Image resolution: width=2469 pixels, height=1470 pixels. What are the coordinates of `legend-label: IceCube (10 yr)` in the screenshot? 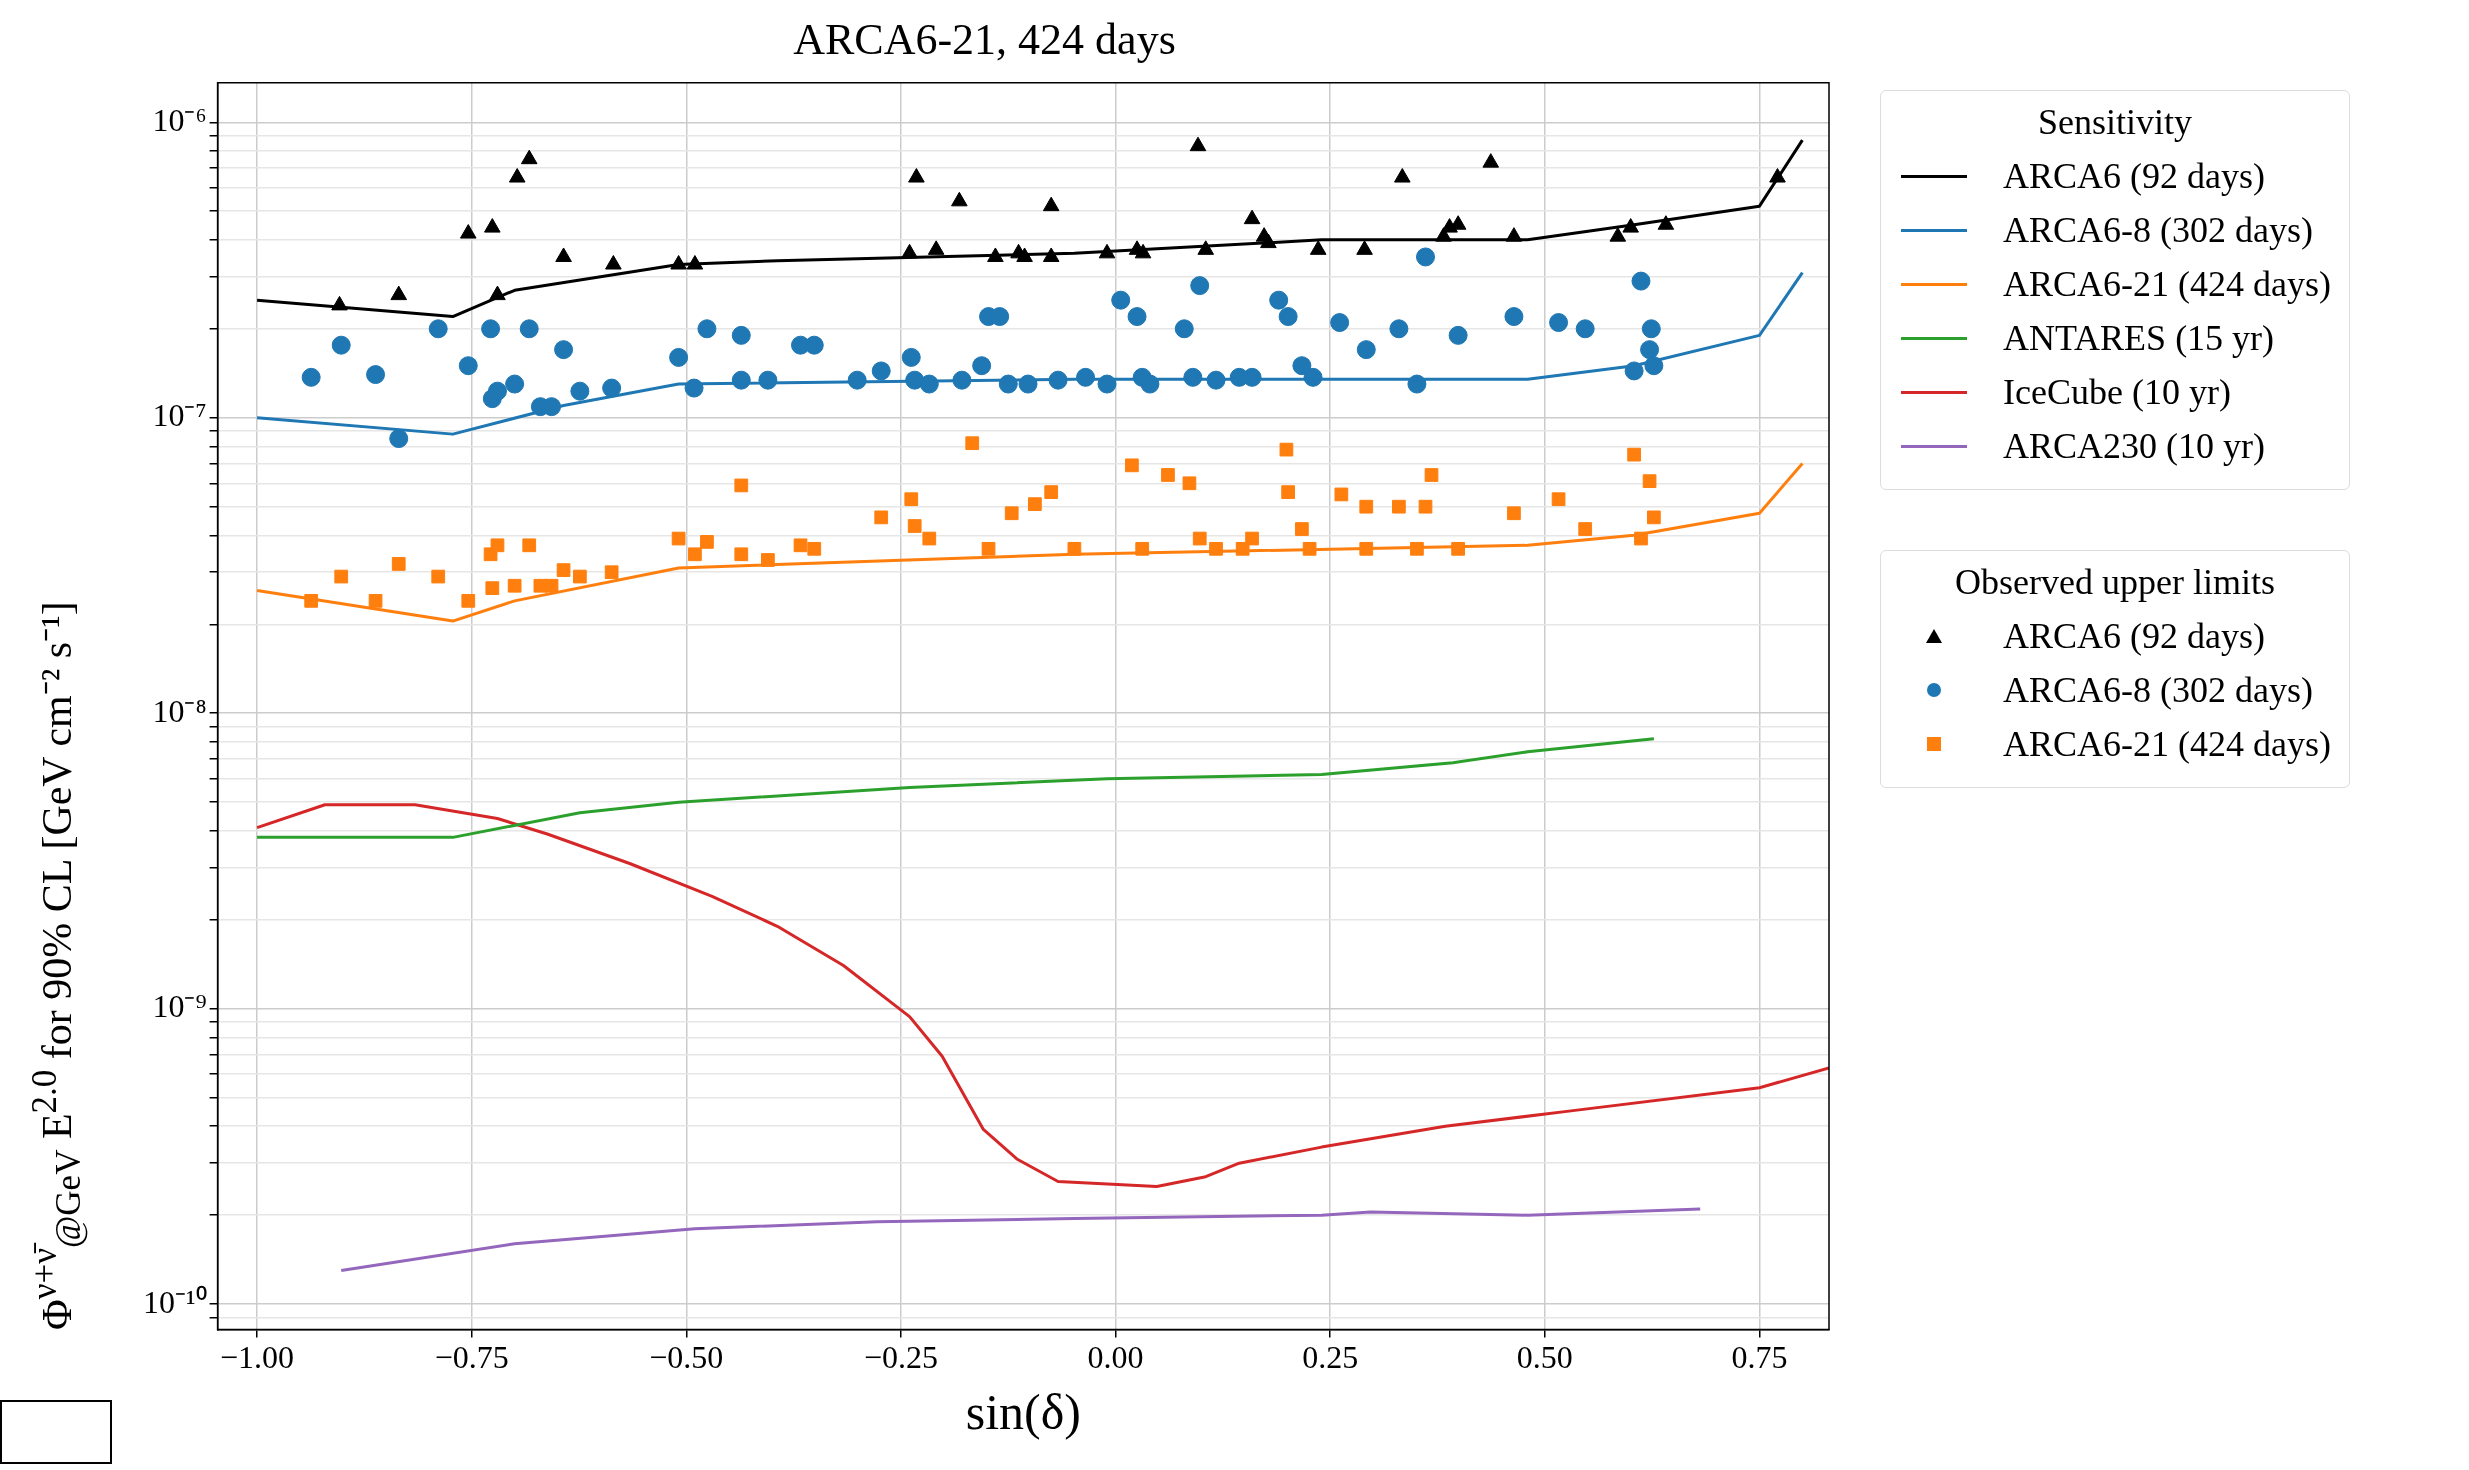 It's located at (2117, 392).